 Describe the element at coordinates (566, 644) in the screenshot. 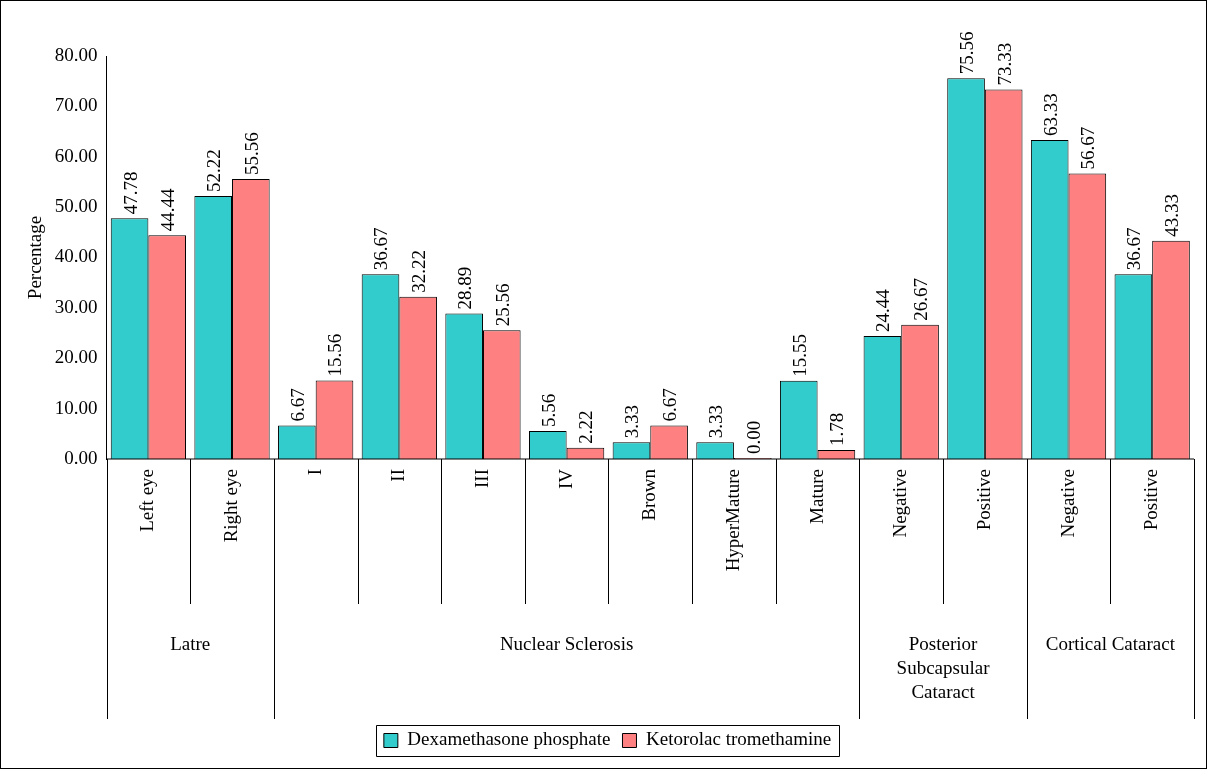

I see `text: Nuclear Sclerosis` at that location.